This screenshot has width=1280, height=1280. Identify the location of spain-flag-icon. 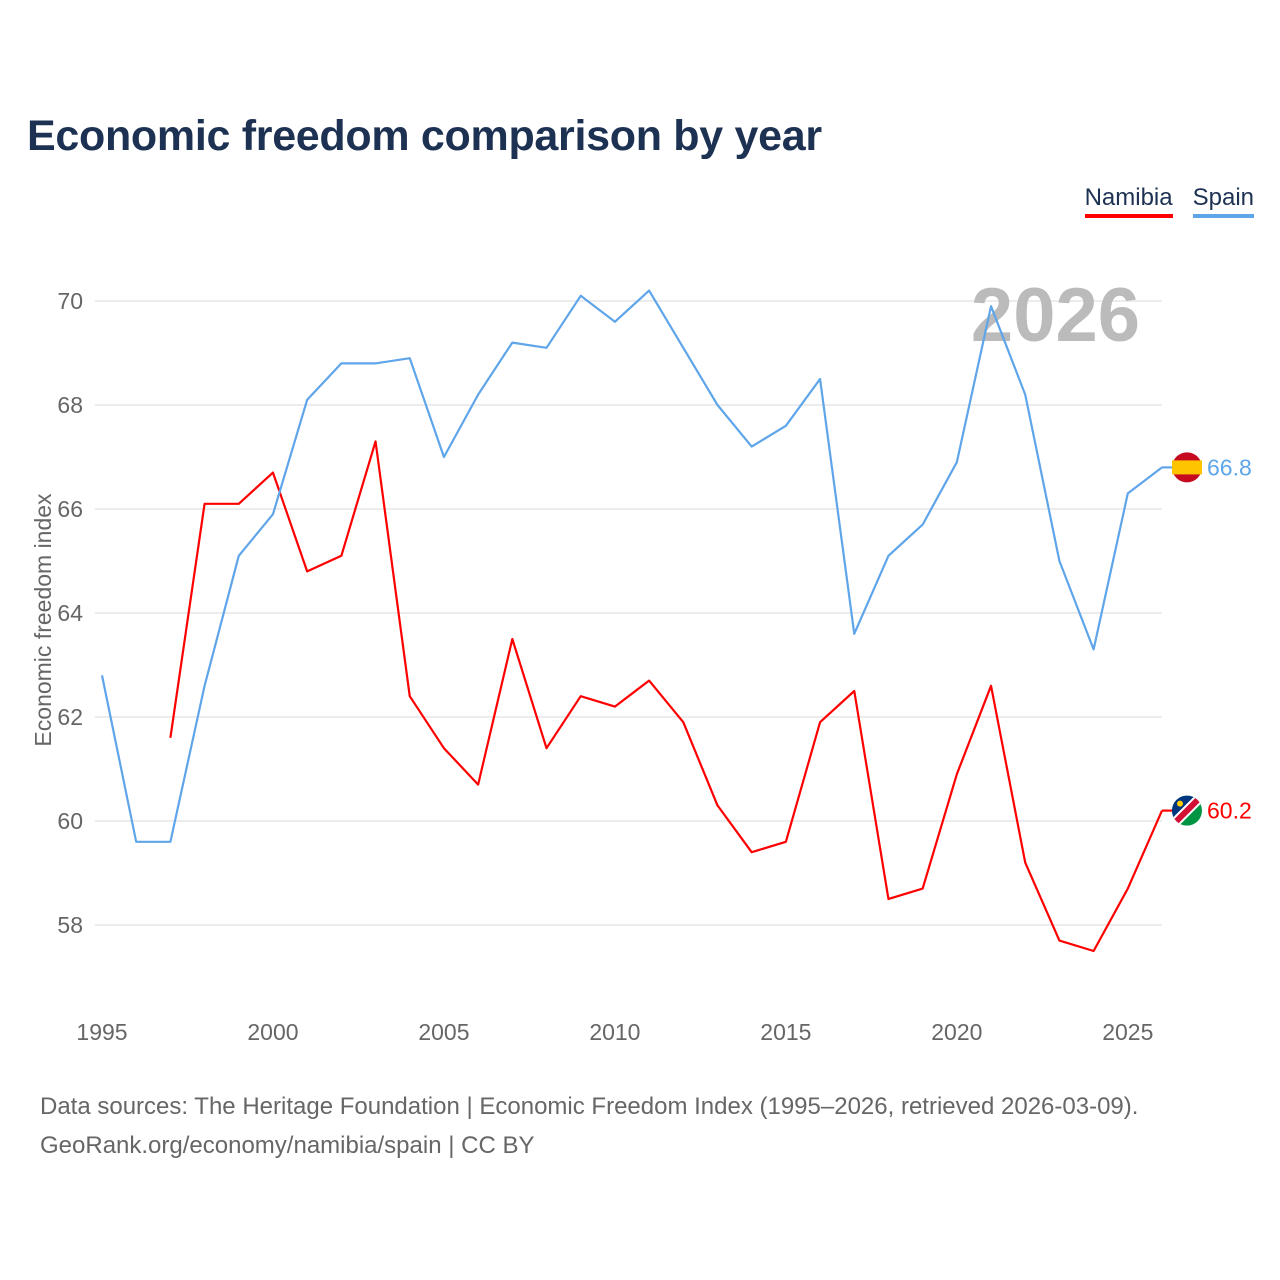
(1187, 467).